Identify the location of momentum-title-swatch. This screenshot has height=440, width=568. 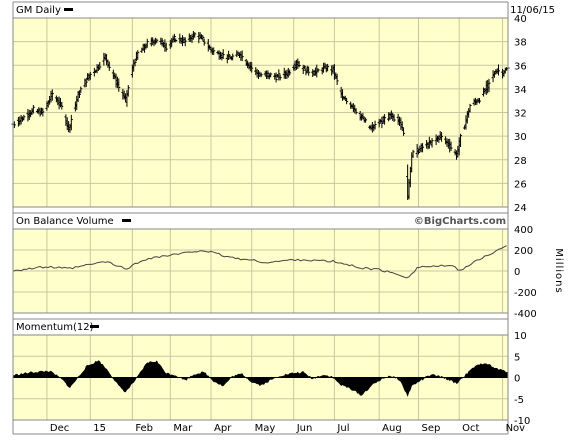
(94, 326).